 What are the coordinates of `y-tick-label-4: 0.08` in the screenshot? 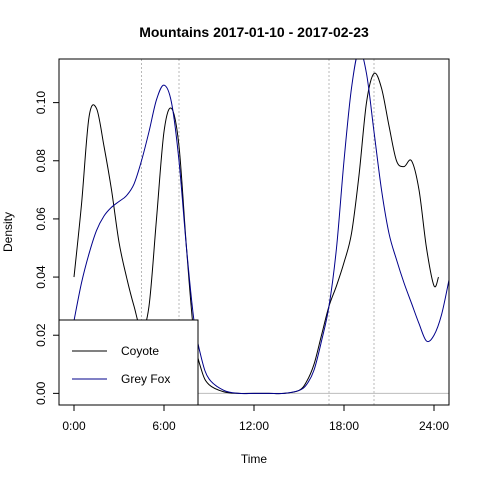 It's located at (41, 161).